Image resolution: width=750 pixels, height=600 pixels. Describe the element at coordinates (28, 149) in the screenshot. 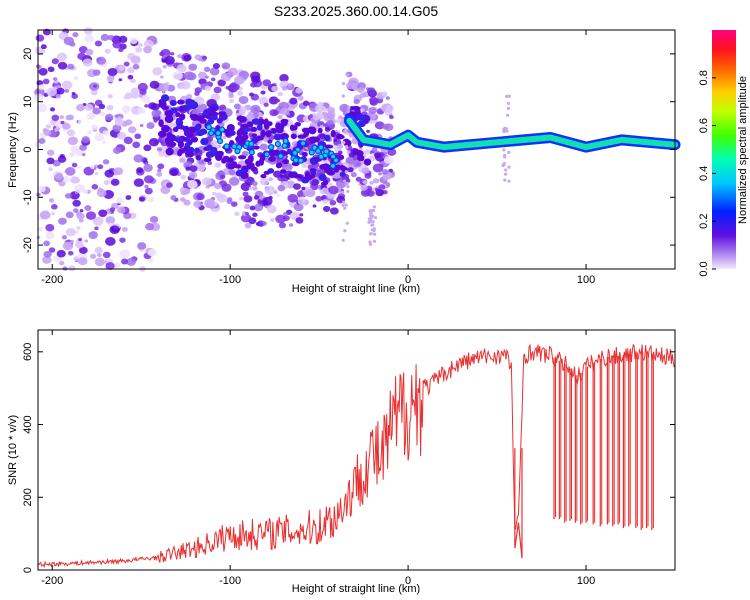

I see `spectrogram-y-tick-label: 0` at that location.